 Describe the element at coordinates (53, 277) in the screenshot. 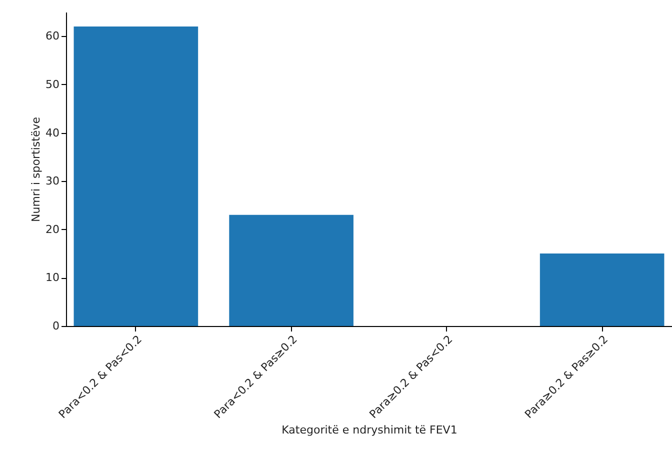

I see `y-tick-label: 10` at that location.